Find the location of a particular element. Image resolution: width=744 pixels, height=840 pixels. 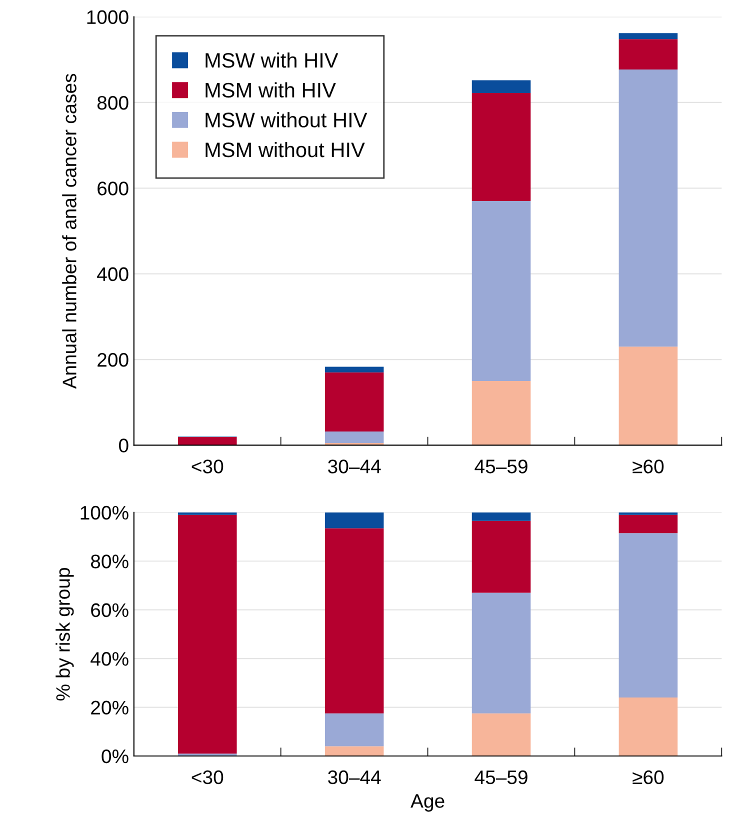

y-tick-label: 600 is located at coordinates (113, 189).